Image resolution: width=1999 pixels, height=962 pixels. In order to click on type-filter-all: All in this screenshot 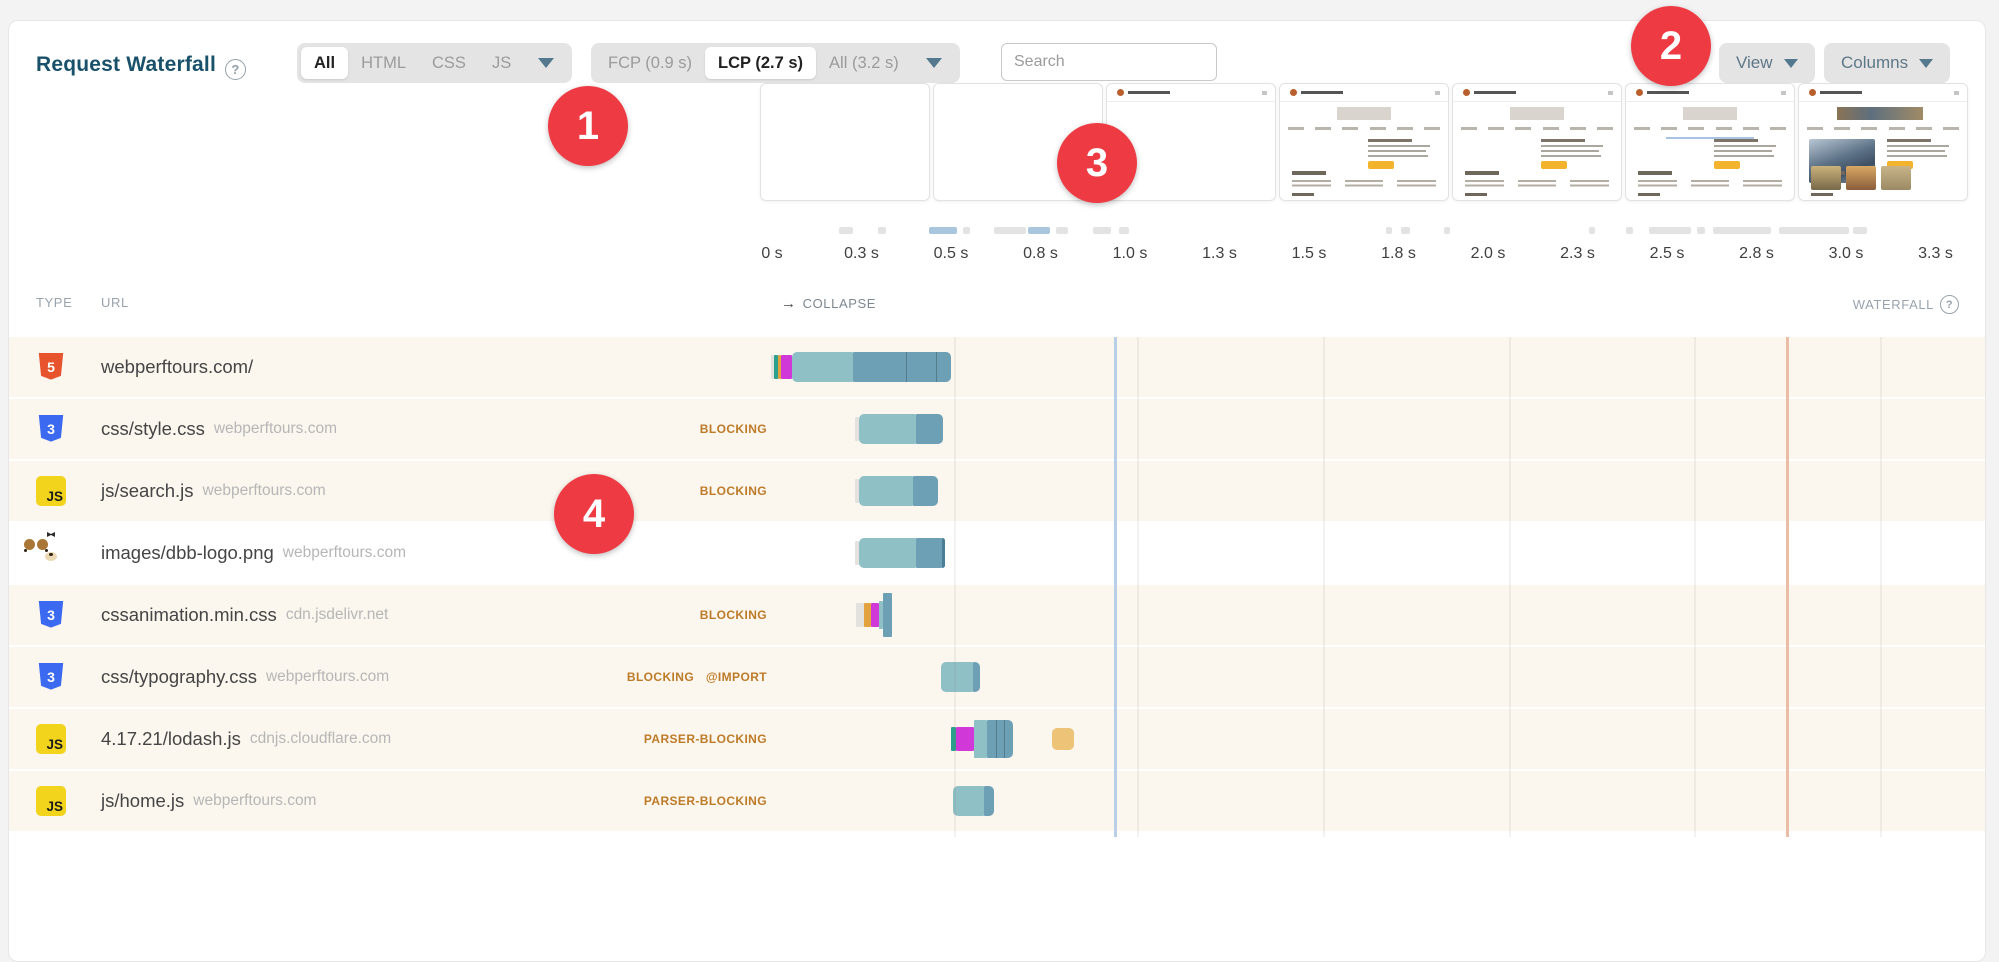, I will do `click(325, 63)`.